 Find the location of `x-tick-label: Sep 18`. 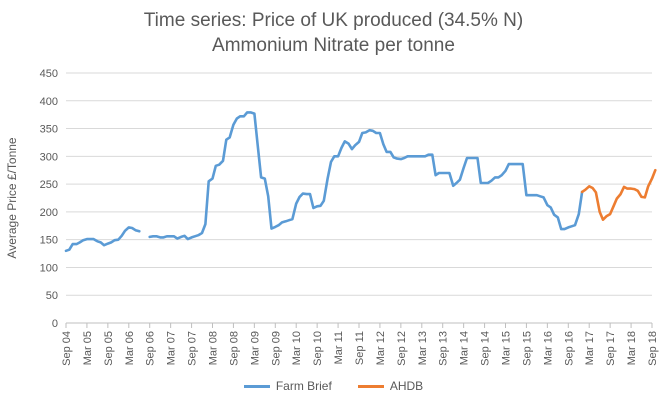

x-tick-label: Sep 18 is located at coordinates (653, 348).